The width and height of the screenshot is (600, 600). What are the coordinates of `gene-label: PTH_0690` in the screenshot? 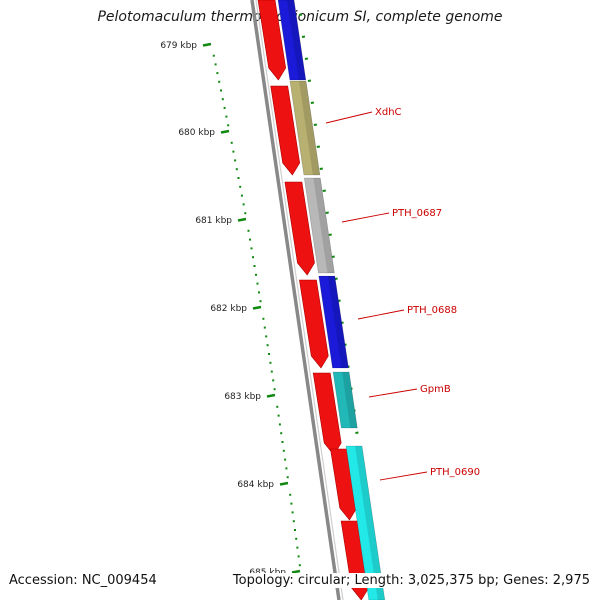 It's located at (455, 472).